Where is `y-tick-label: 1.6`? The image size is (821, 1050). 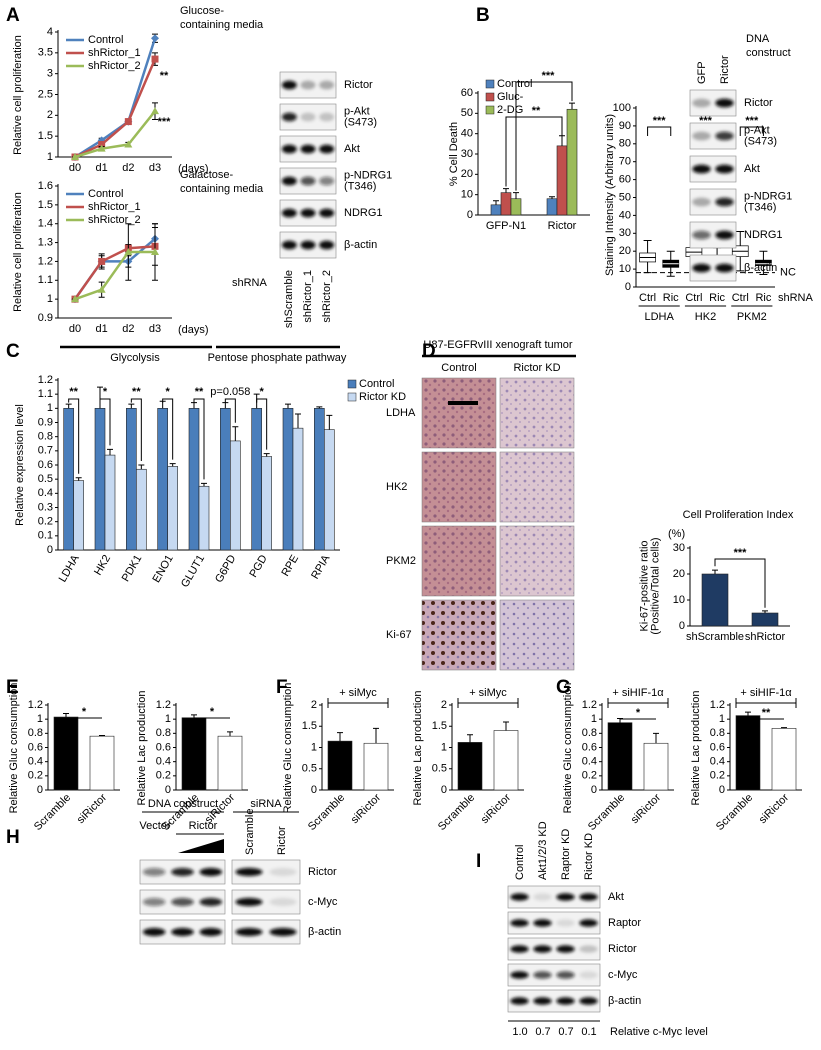 y-tick-label: 1.6 is located at coordinates (45, 186).